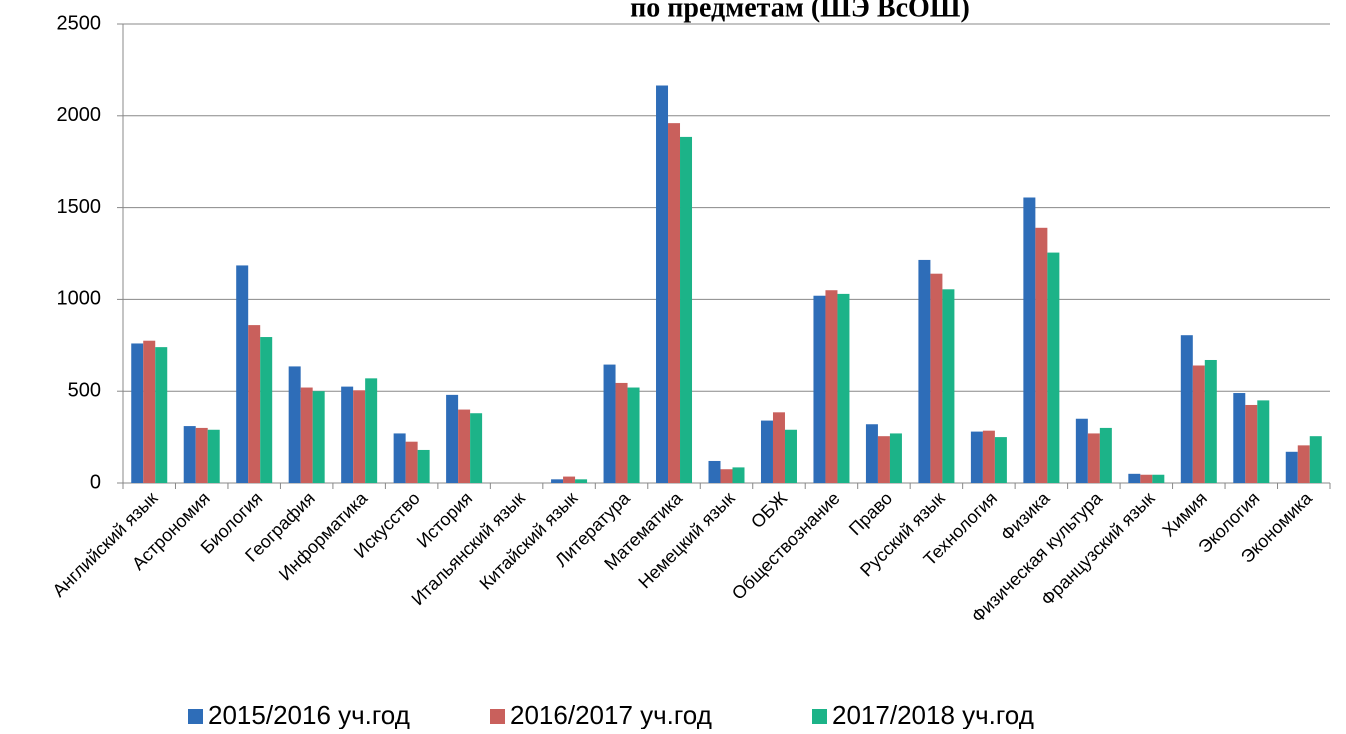 The width and height of the screenshot is (1346, 734). Describe the element at coordinates (79, 299) in the screenshot. I see `y-tick-label: 1000` at that location.